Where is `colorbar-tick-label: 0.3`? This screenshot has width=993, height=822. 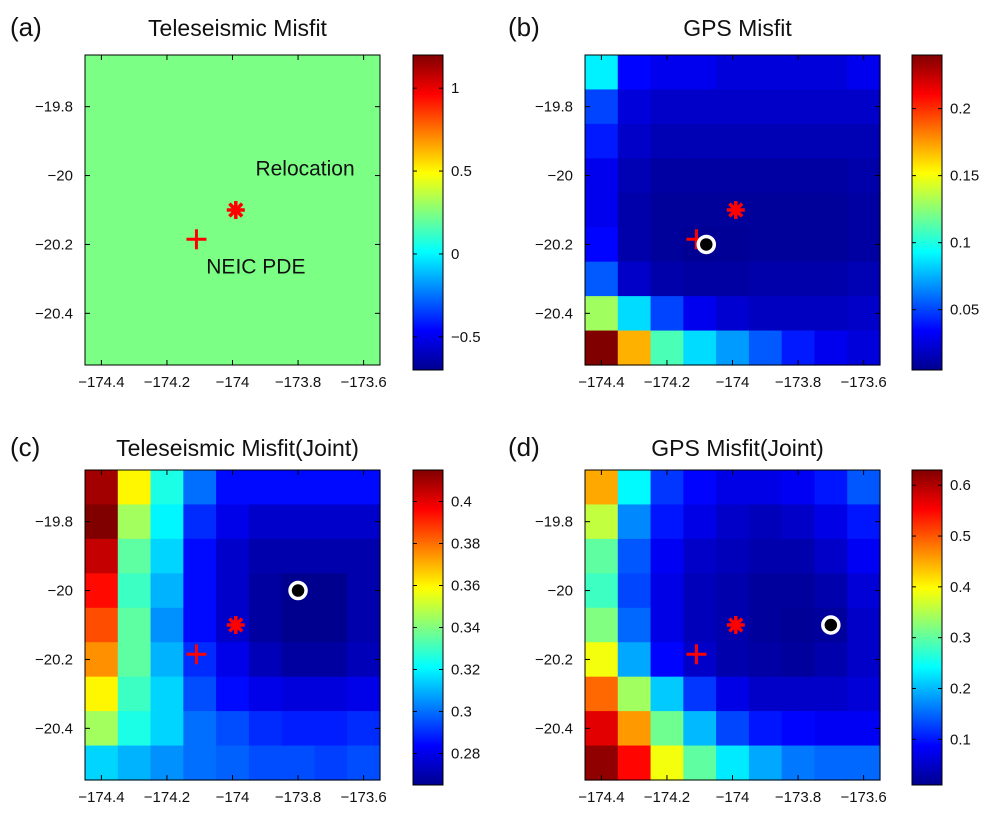
colorbar-tick-label: 0.3 is located at coordinates (960, 638).